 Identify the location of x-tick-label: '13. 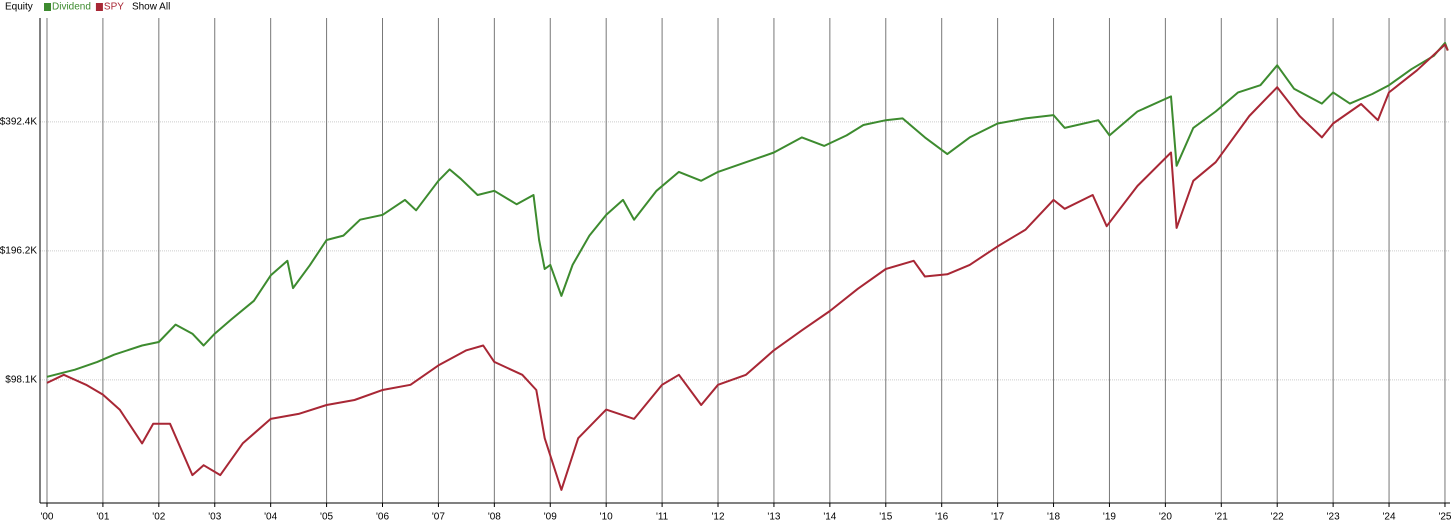
(773, 517).